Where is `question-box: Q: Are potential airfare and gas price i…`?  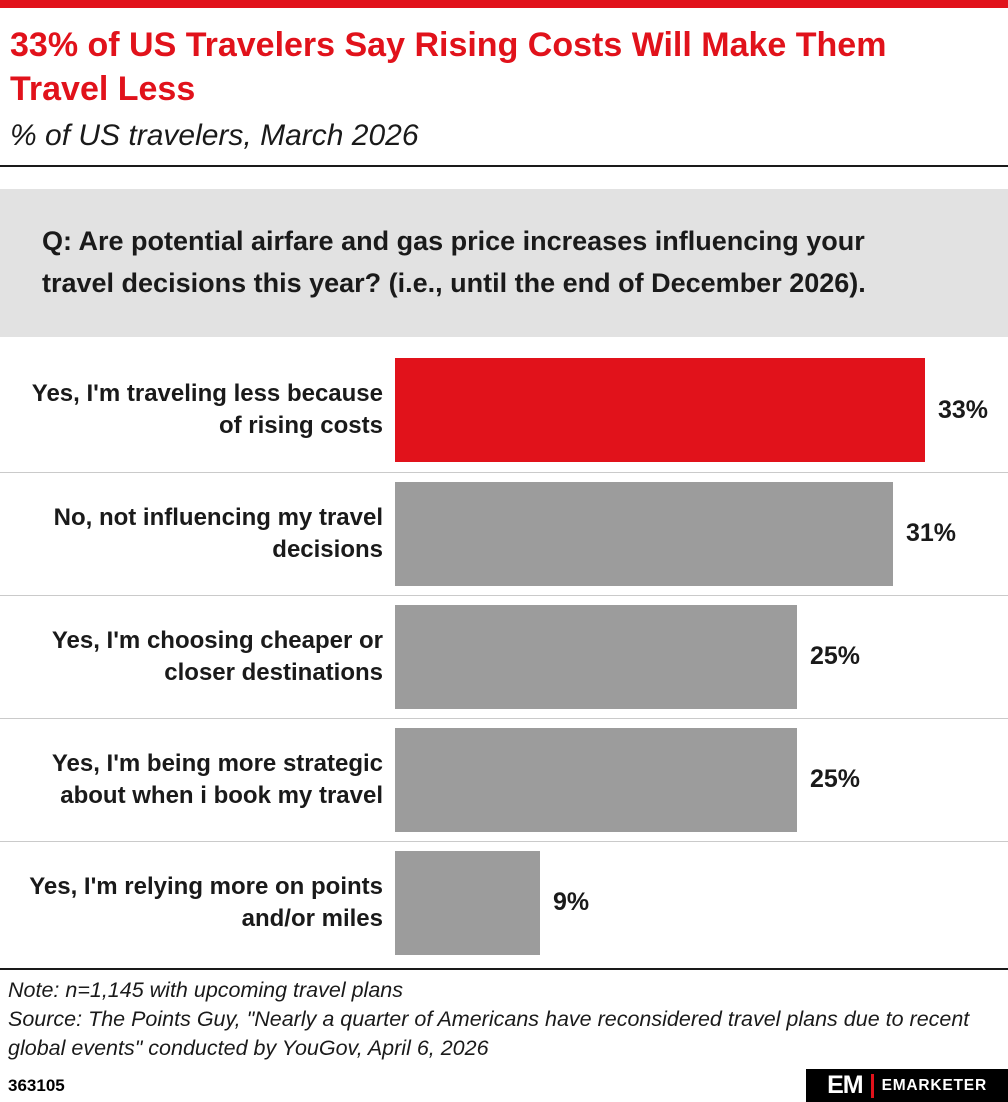 question-box: Q: Are potential airfare and gas price i… is located at coordinates (504, 263).